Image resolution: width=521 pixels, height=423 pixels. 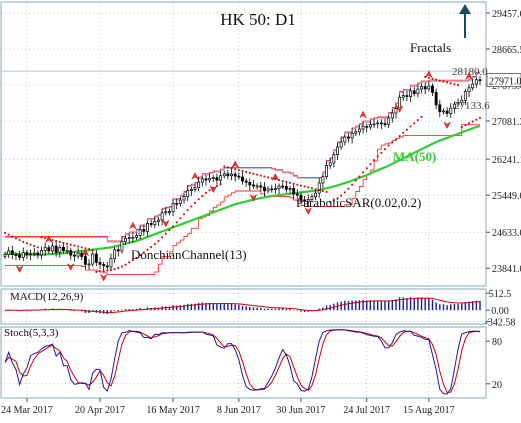 What do you see at coordinates (500, 294) in the screenshot?
I see `macd-tick-label: 512.5` at bounding box center [500, 294].